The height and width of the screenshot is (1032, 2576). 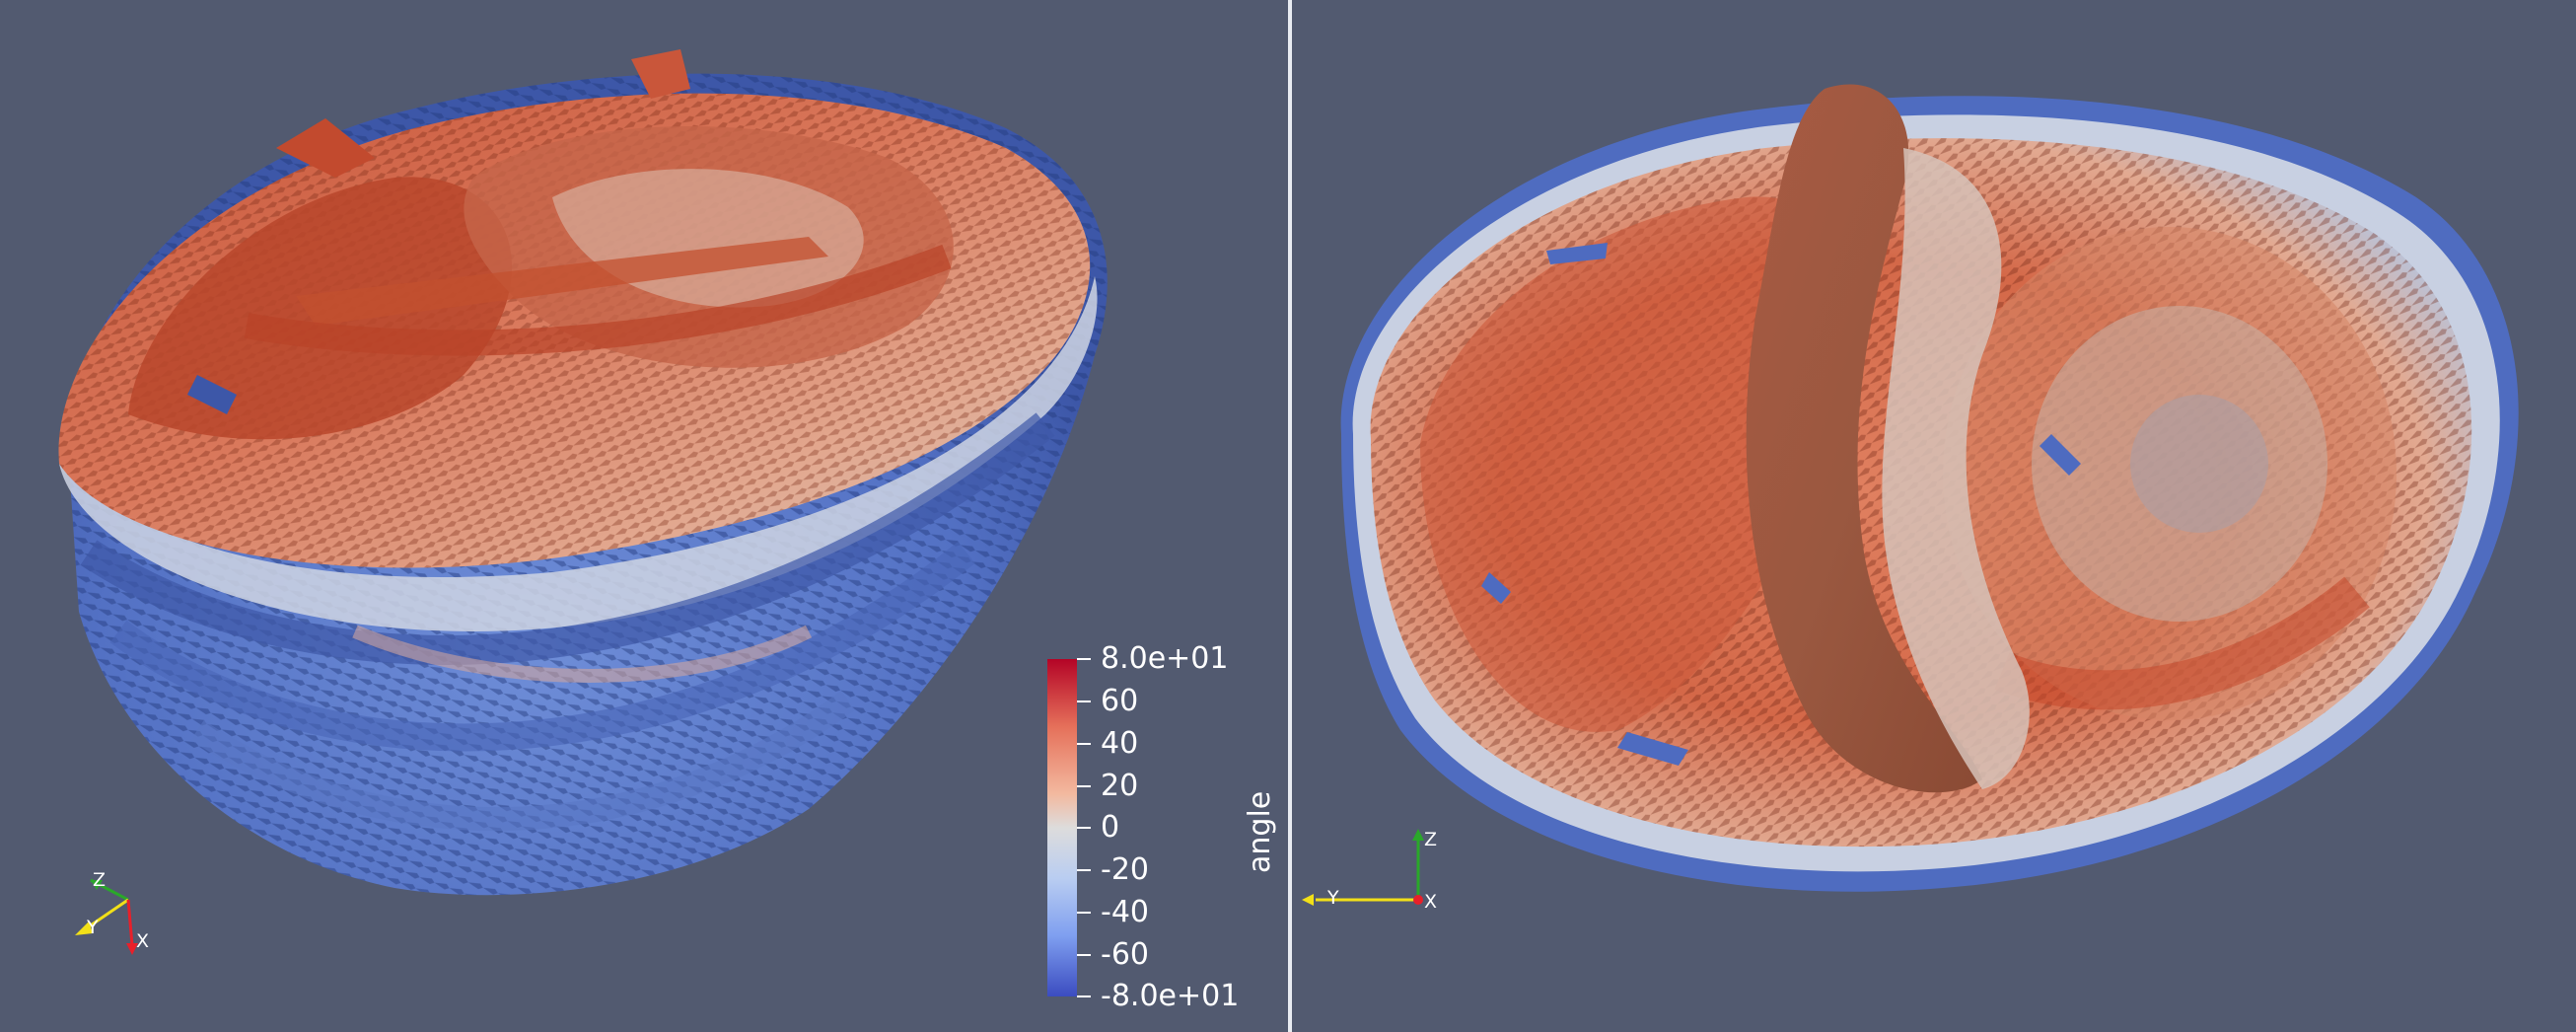 What do you see at coordinates (1119, 743) in the screenshot?
I see `colorbar-tick-40: 40` at bounding box center [1119, 743].